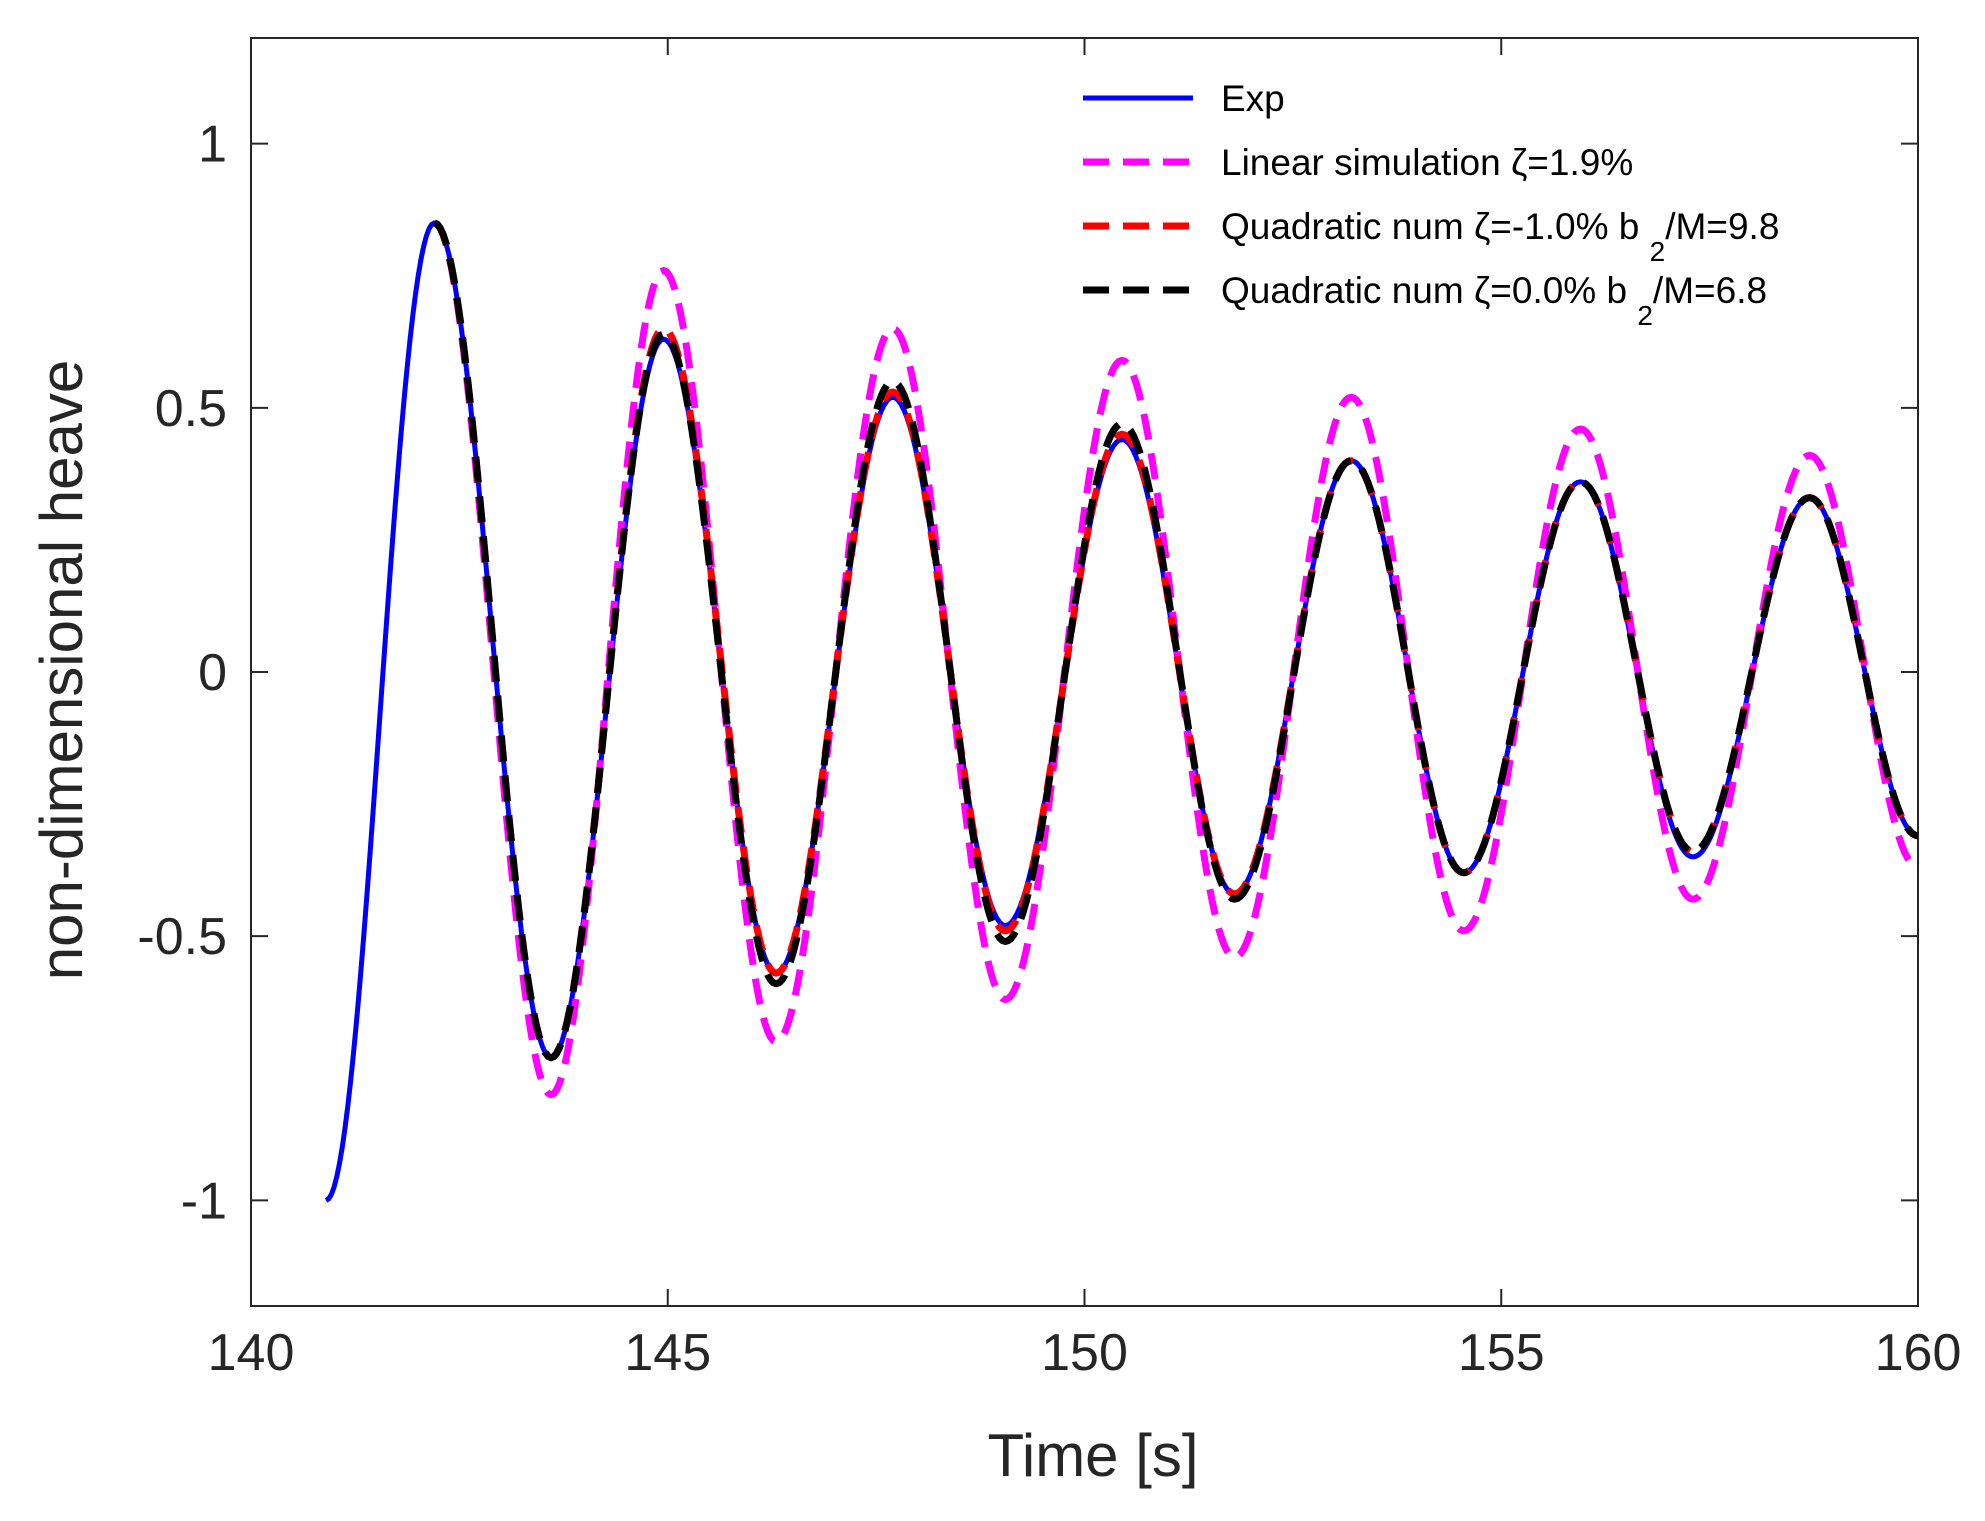  I want to click on x-axis-label: Time [s], so click(1092, 1455).